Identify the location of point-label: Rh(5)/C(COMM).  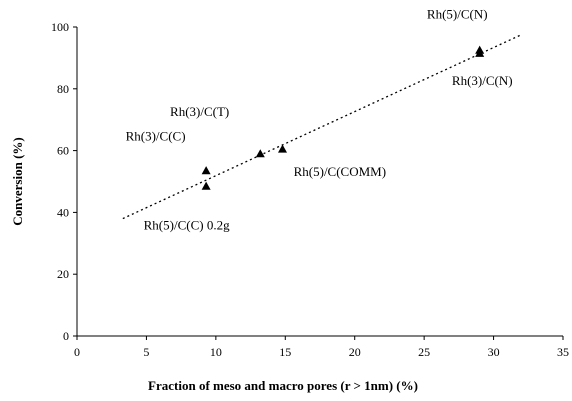
(340, 171).